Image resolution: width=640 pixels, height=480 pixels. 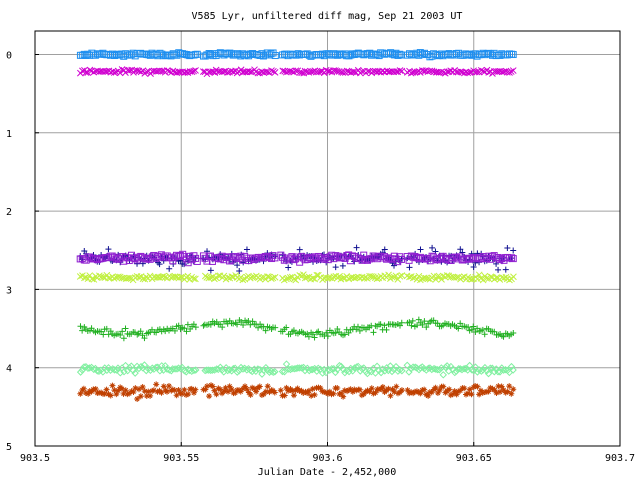 What do you see at coordinates (35, 458) in the screenshot?
I see `x-tick-label: 903.5` at bounding box center [35, 458].